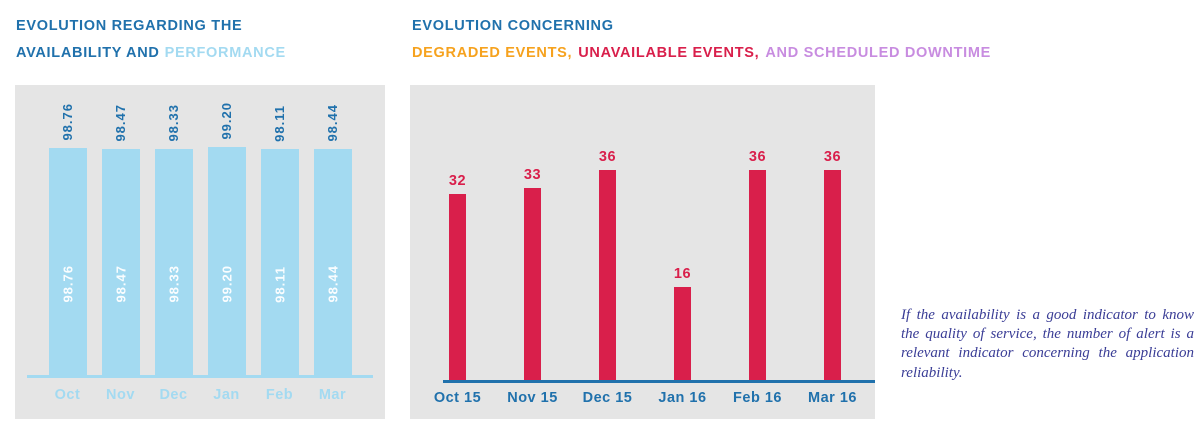 This screenshot has width=1203, height=429. I want to click on availability-value-inner: 98.76, so click(67, 284).